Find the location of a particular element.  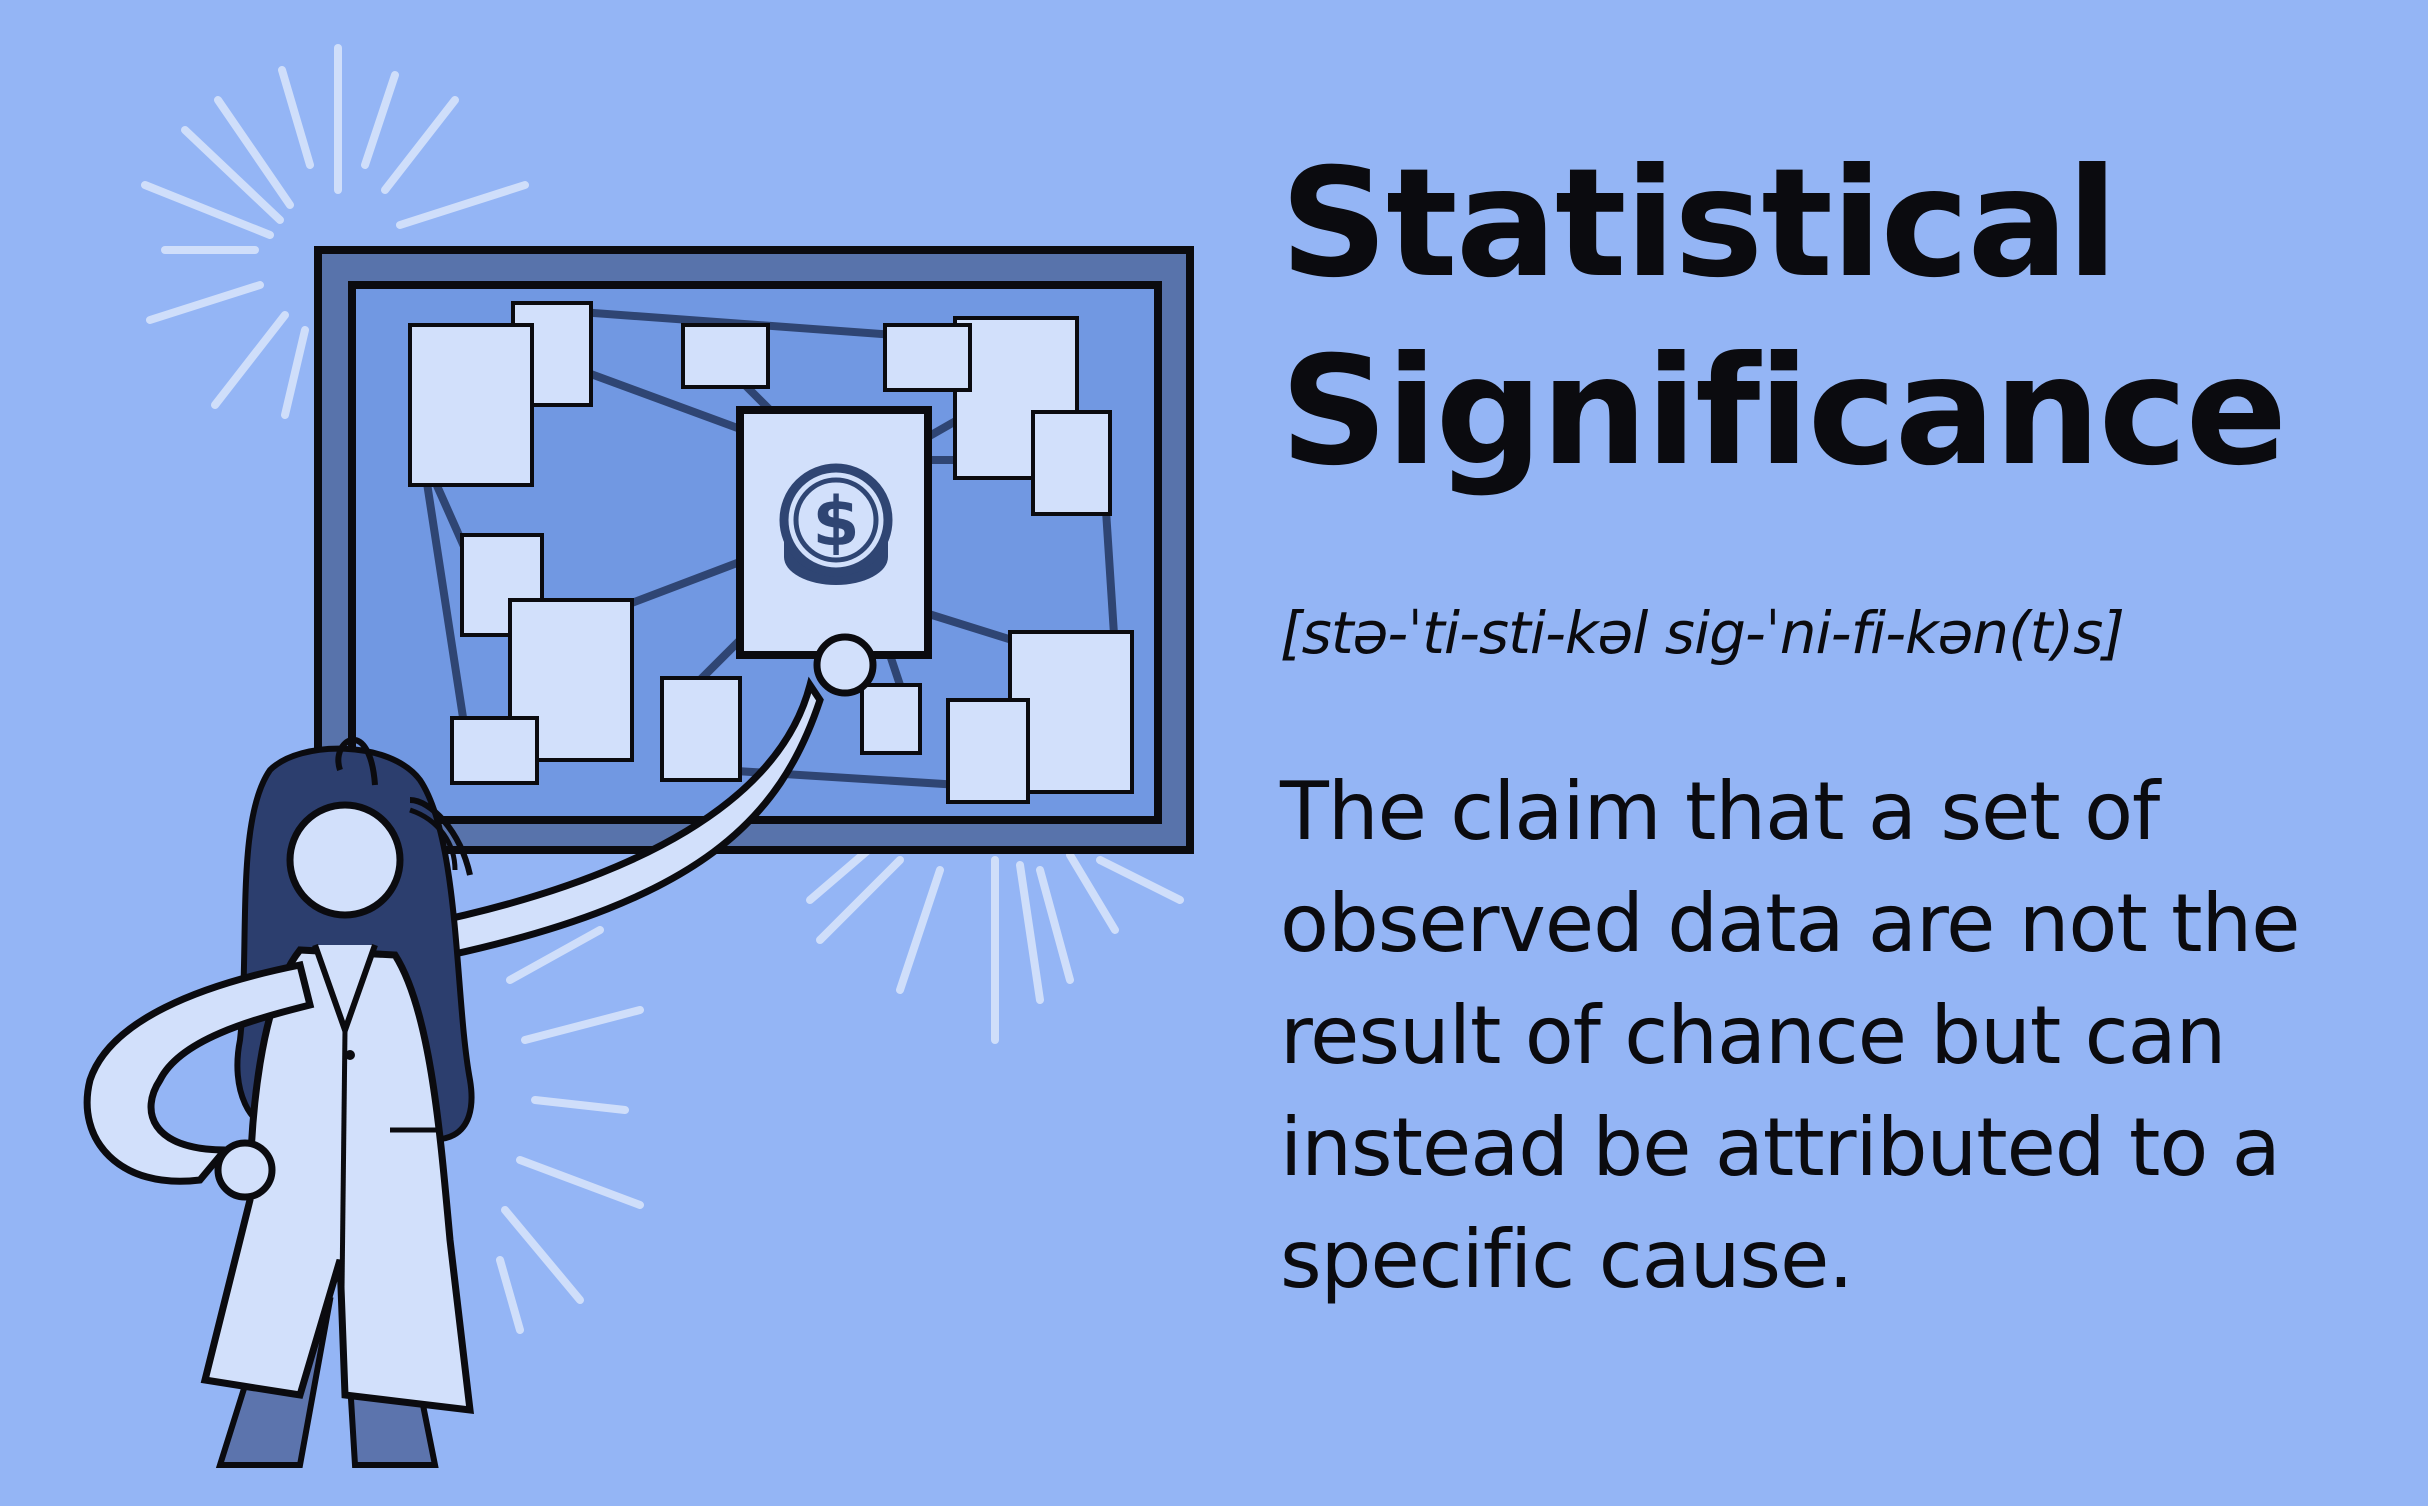

term-title: Statistical Significance is located at coordinates (1830, 318).